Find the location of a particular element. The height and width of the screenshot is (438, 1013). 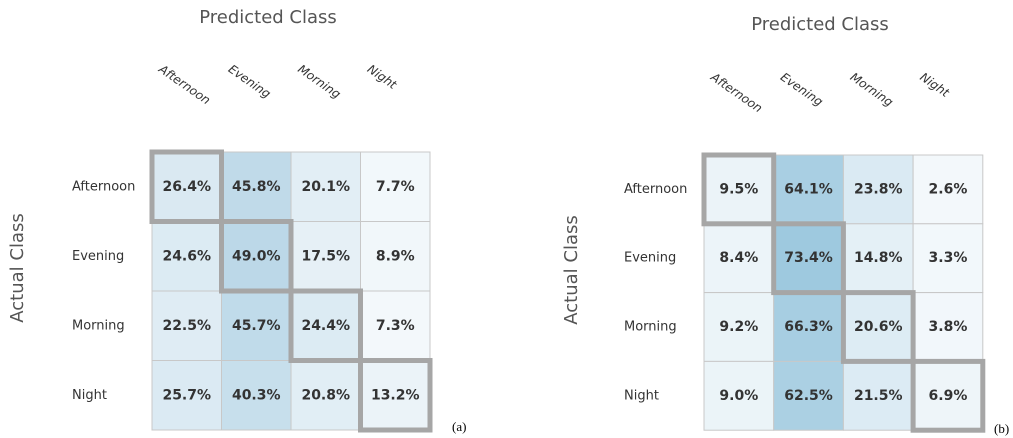

cell-label: 9.5% is located at coordinates (738, 189).